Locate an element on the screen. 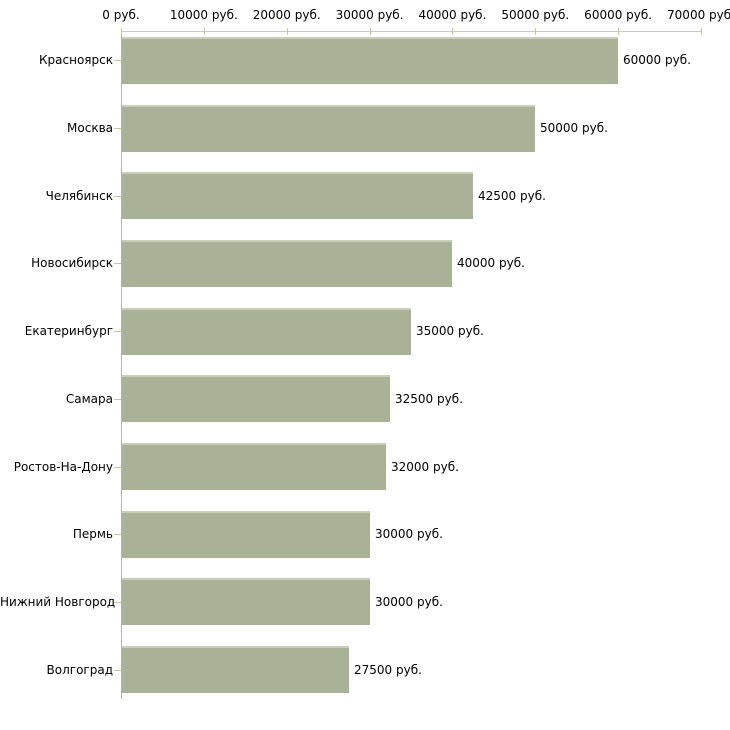 The image size is (730, 730). value-label: 32000 руб. is located at coordinates (425, 466).